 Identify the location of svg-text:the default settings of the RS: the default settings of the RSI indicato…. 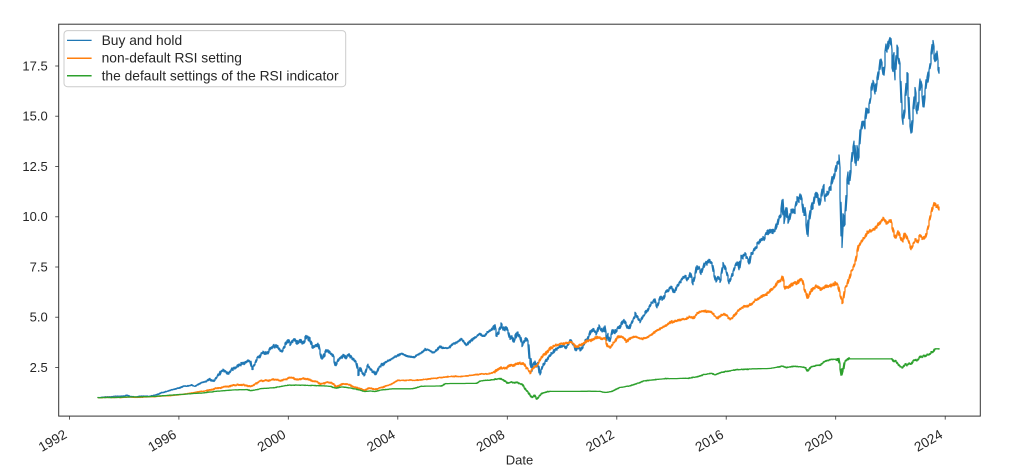
(220, 75).